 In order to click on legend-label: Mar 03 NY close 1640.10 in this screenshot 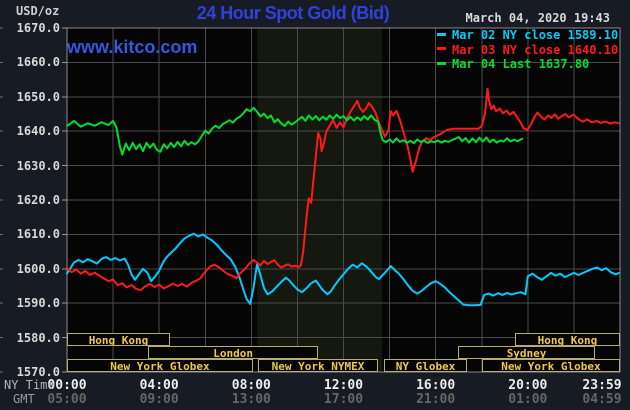, I will do `click(535, 49)`.